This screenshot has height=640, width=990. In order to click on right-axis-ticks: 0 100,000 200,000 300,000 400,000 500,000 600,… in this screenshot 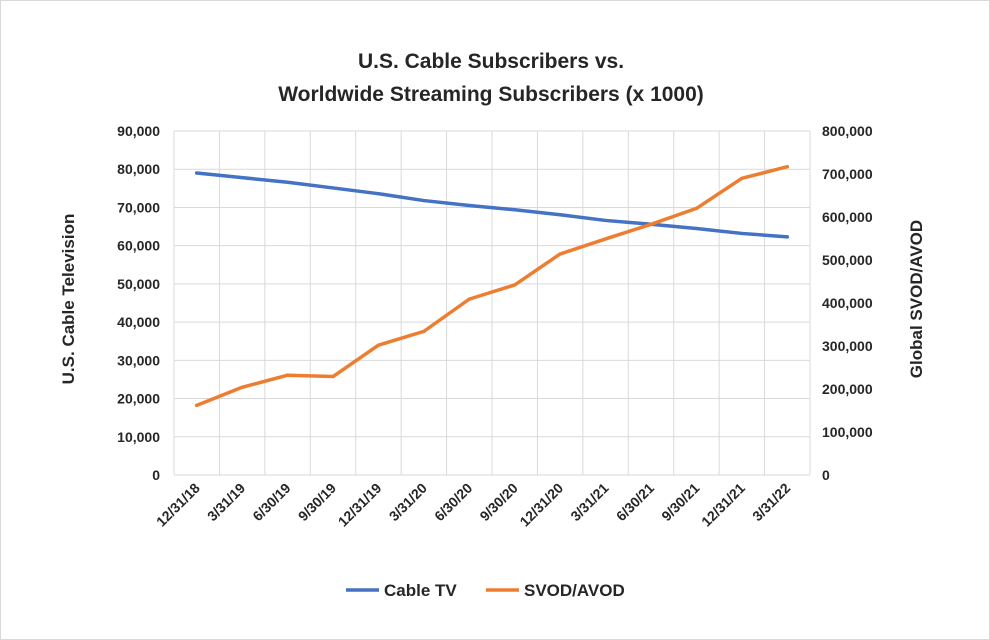, I will do `click(847, 303)`.